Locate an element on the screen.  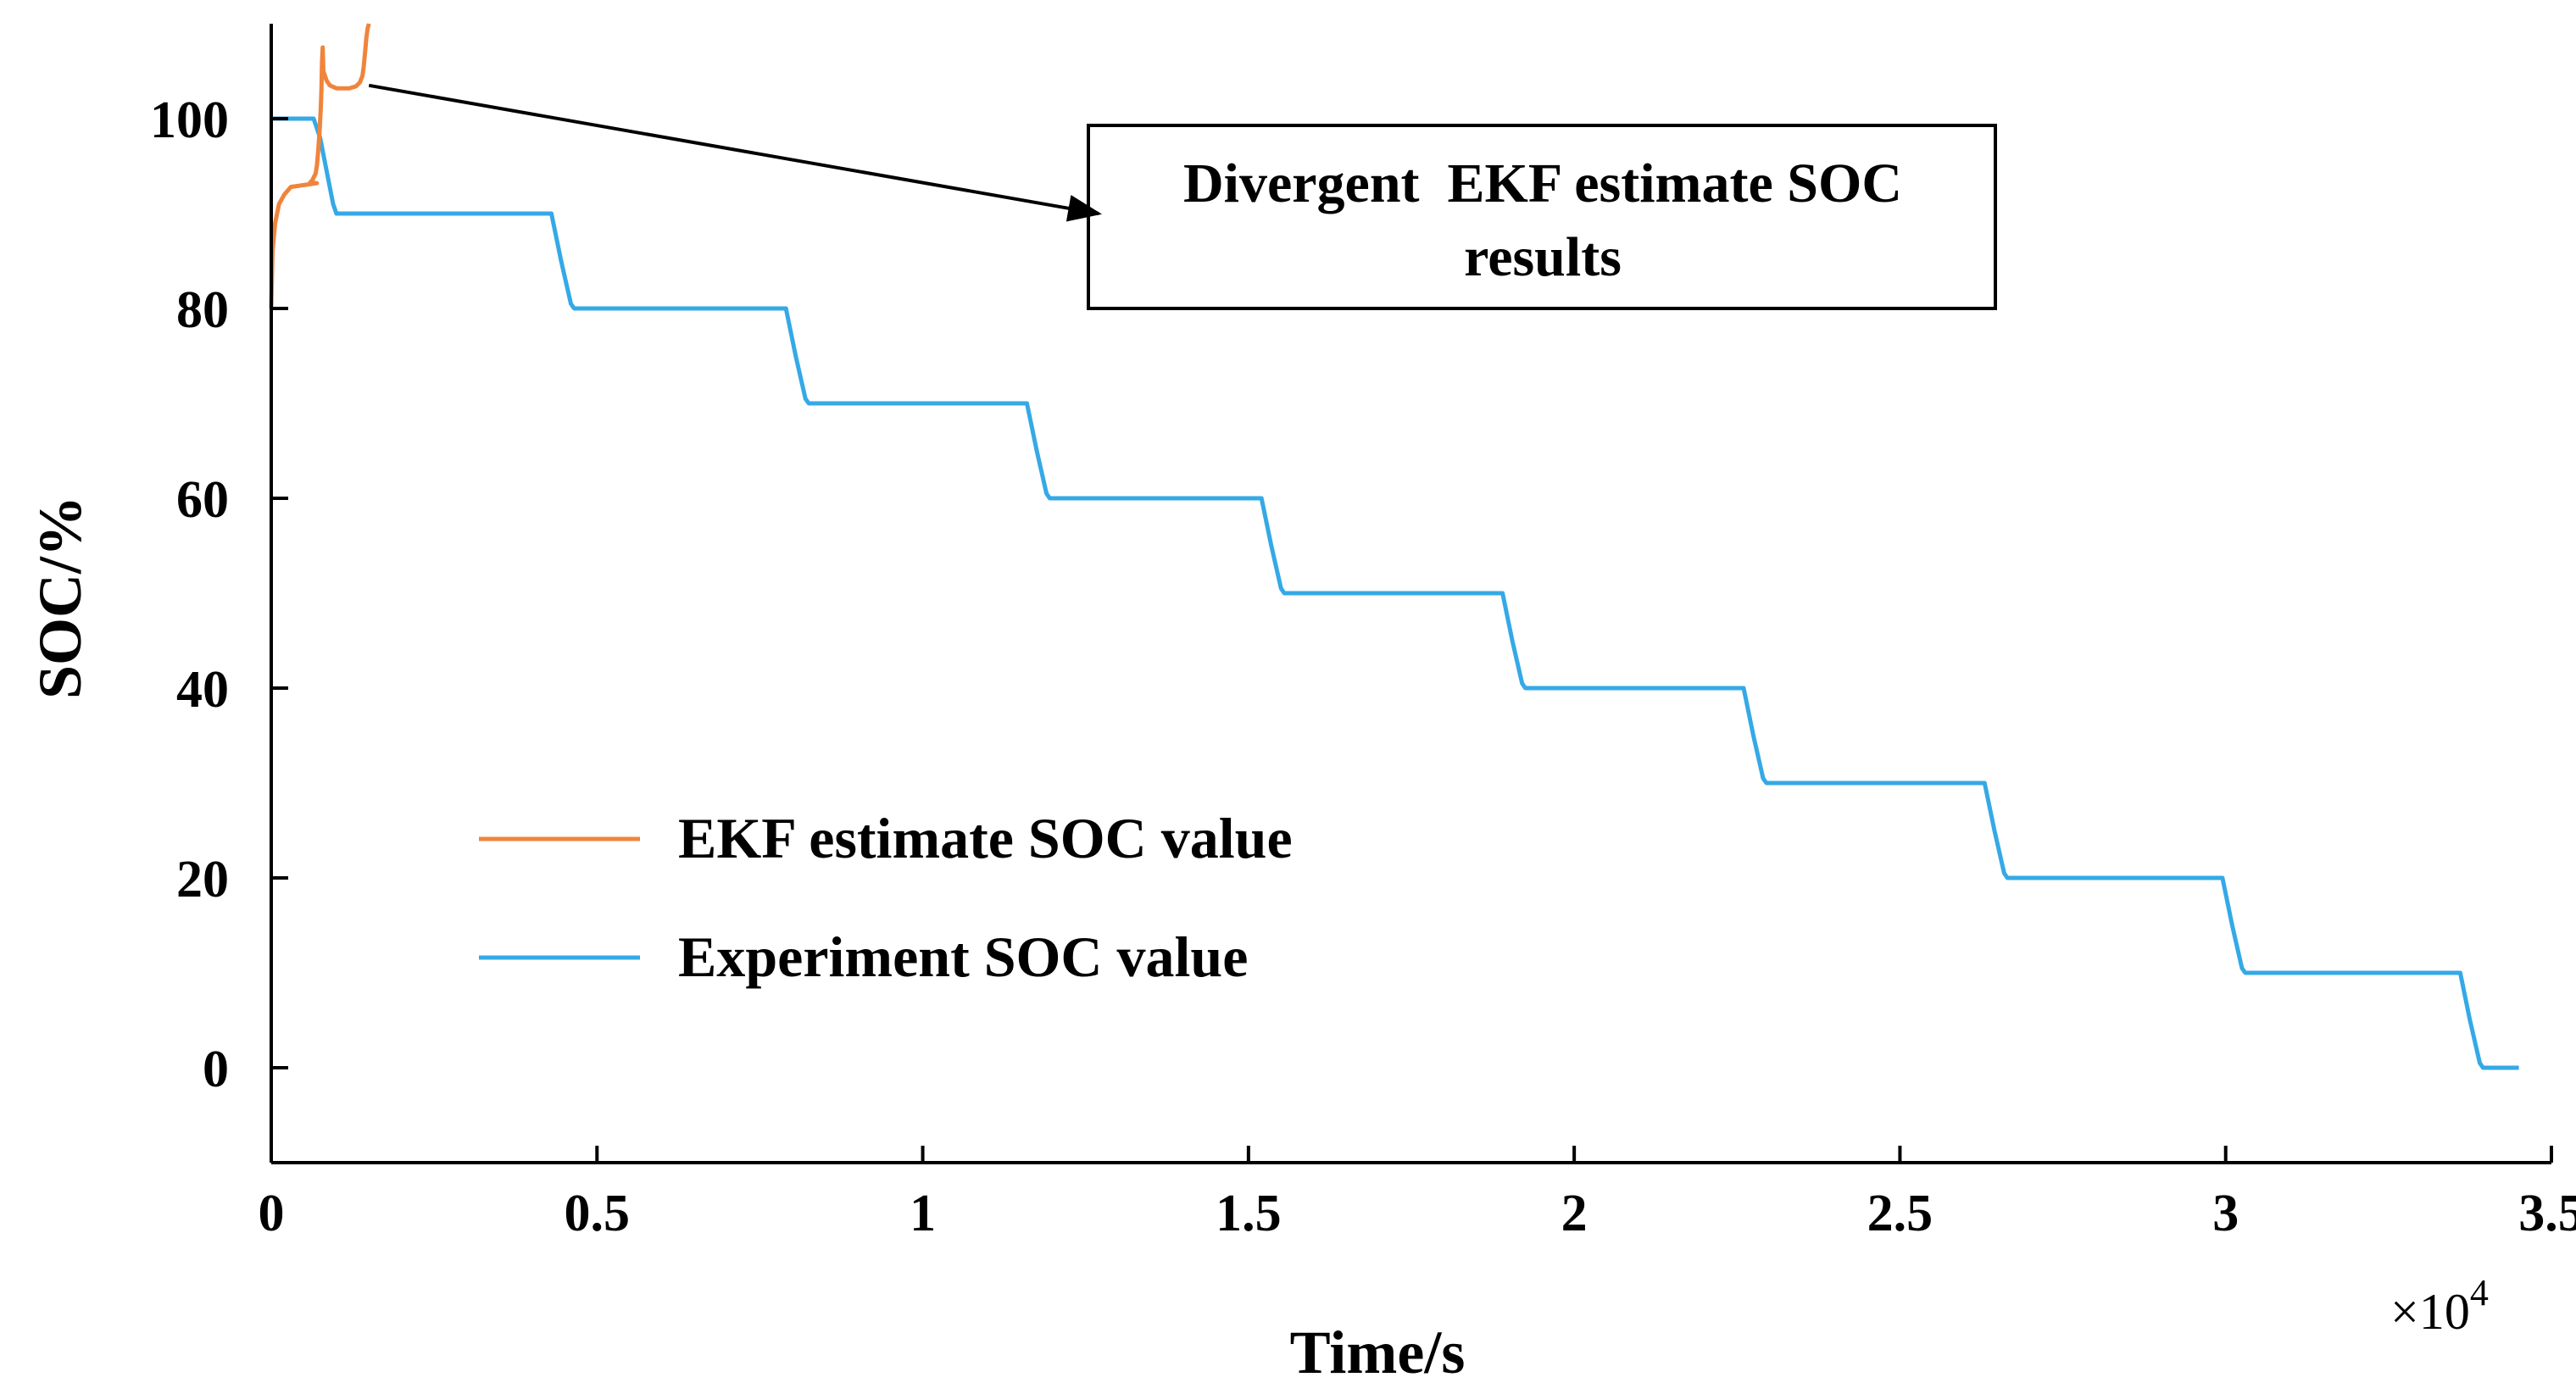
y-ticks: 0 20 40 60 80 100 is located at coordinates (219, 595).